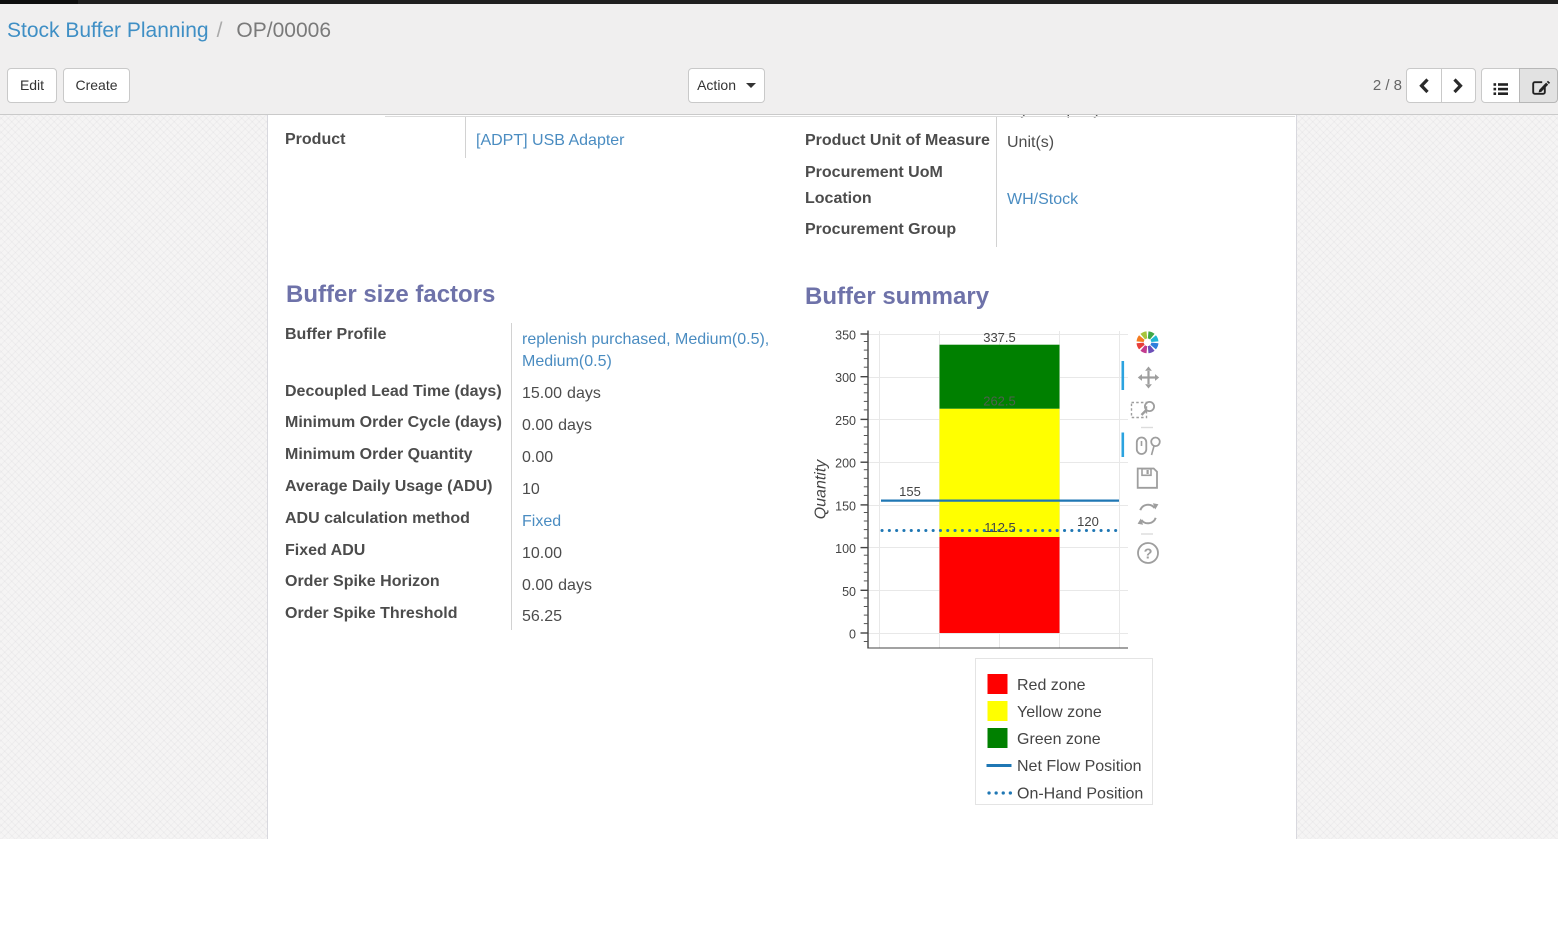  I want to click on svg-text: 262.5, so click(999, 401).